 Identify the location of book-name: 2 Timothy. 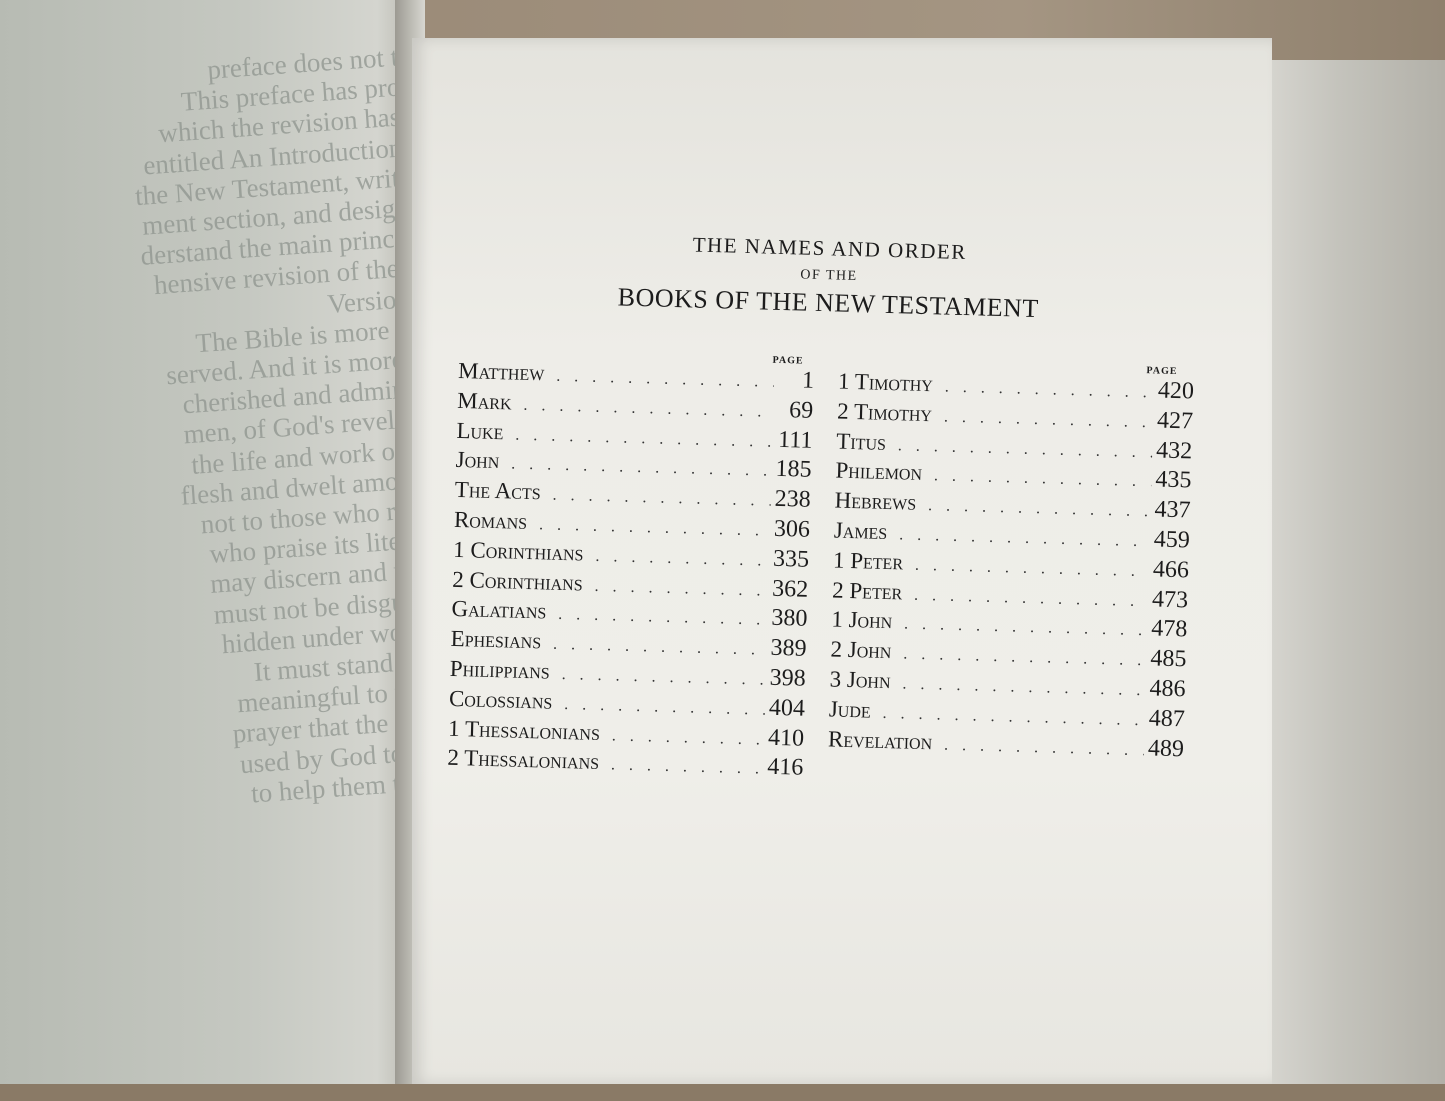
(884, 412).